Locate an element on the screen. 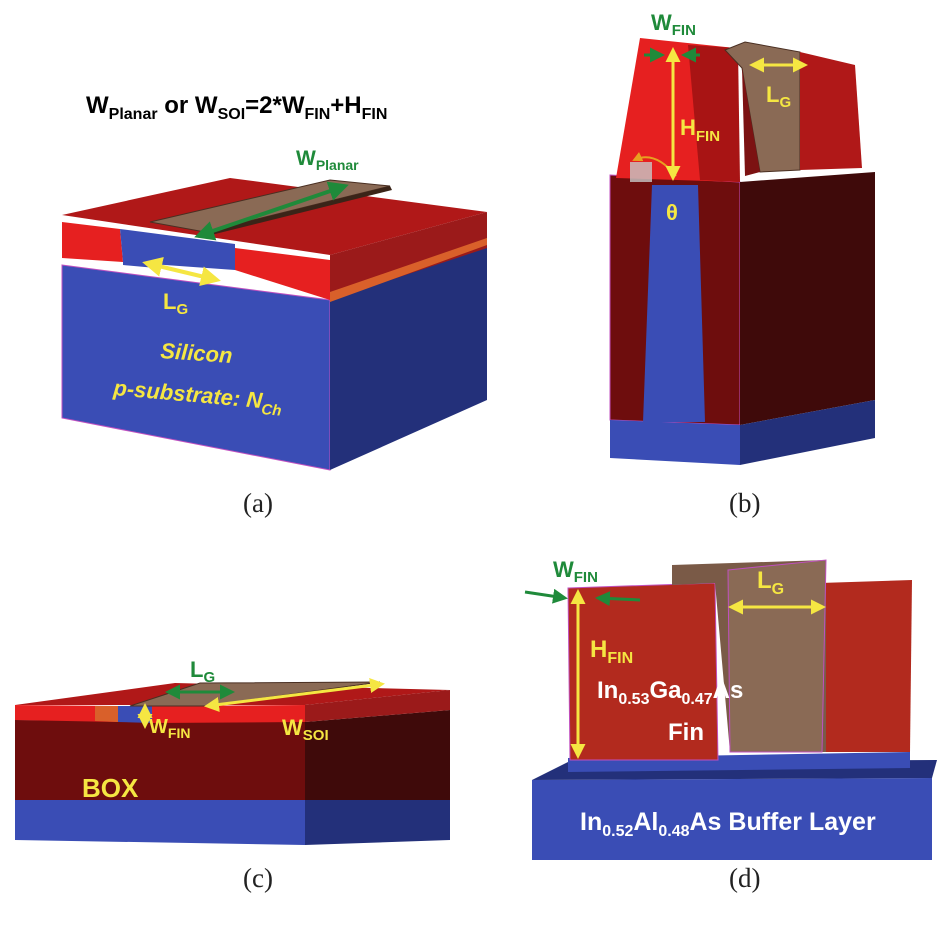 The width and height of the screenshot is (937, 925). caption-c: (c) is located at coordinates (258, 878).